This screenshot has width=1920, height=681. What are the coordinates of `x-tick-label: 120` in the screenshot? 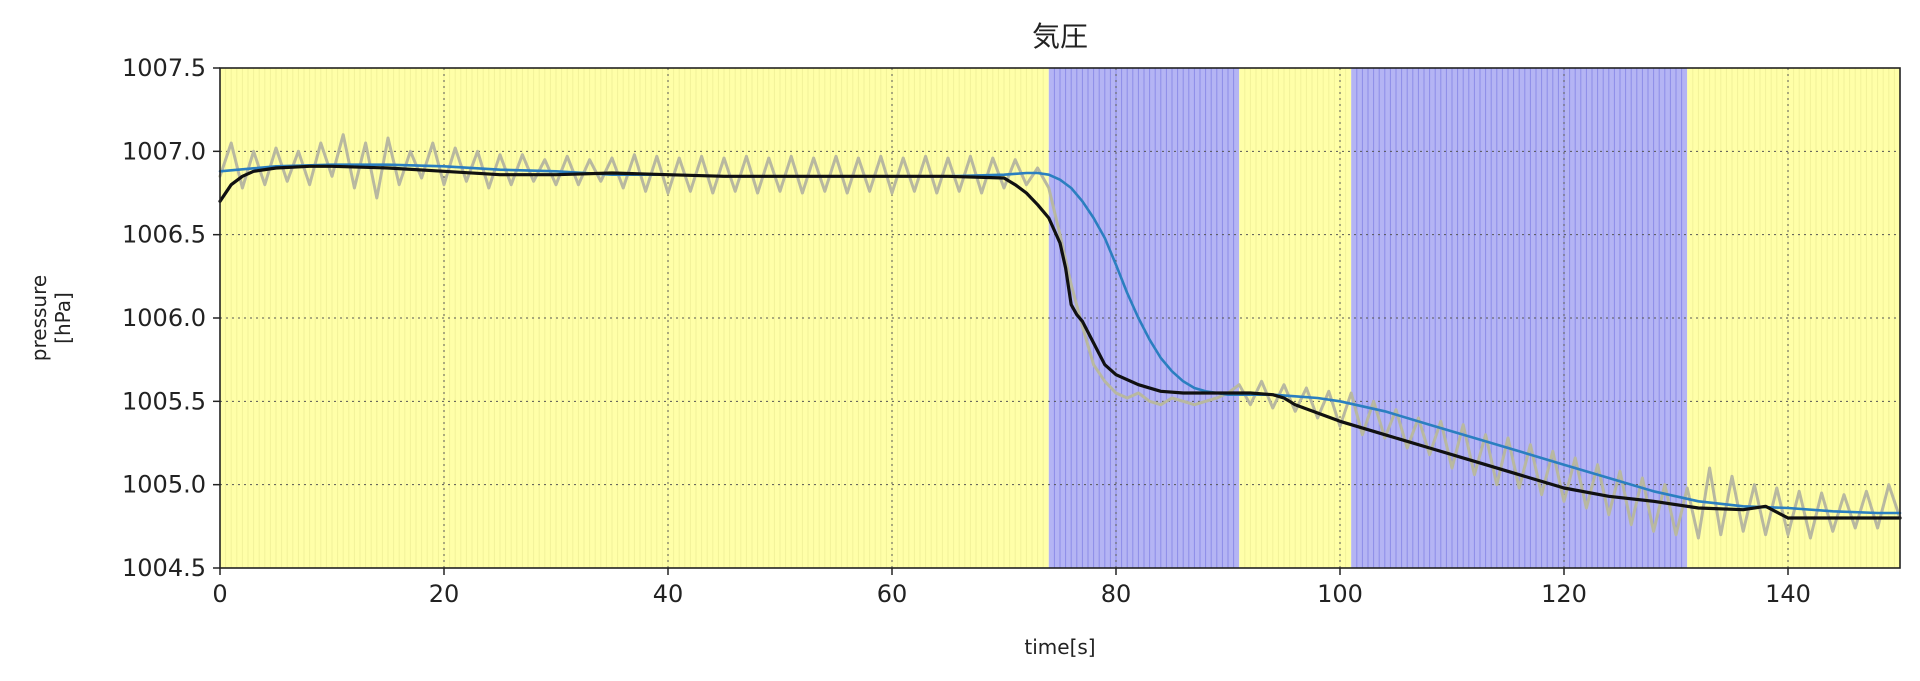 It's located at (1564, 594).